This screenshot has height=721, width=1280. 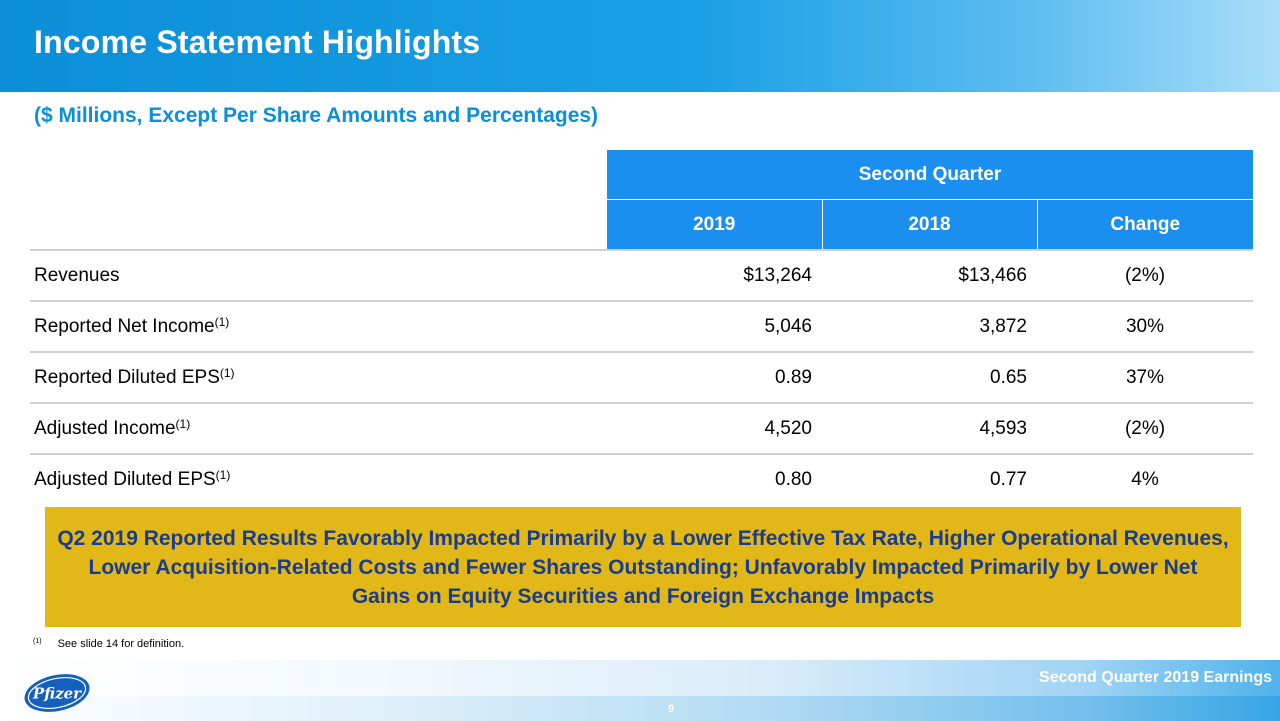 What do you see at coordinates (714, 275) in the screenshot?
I see `value-2019: $13,264` at bounding box center [714, 275].